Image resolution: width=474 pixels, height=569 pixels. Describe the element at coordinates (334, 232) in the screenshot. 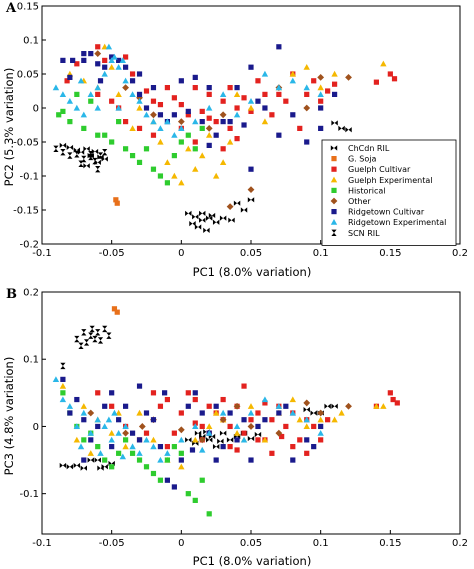

I see `legend-marker-scn-ril` at that location.